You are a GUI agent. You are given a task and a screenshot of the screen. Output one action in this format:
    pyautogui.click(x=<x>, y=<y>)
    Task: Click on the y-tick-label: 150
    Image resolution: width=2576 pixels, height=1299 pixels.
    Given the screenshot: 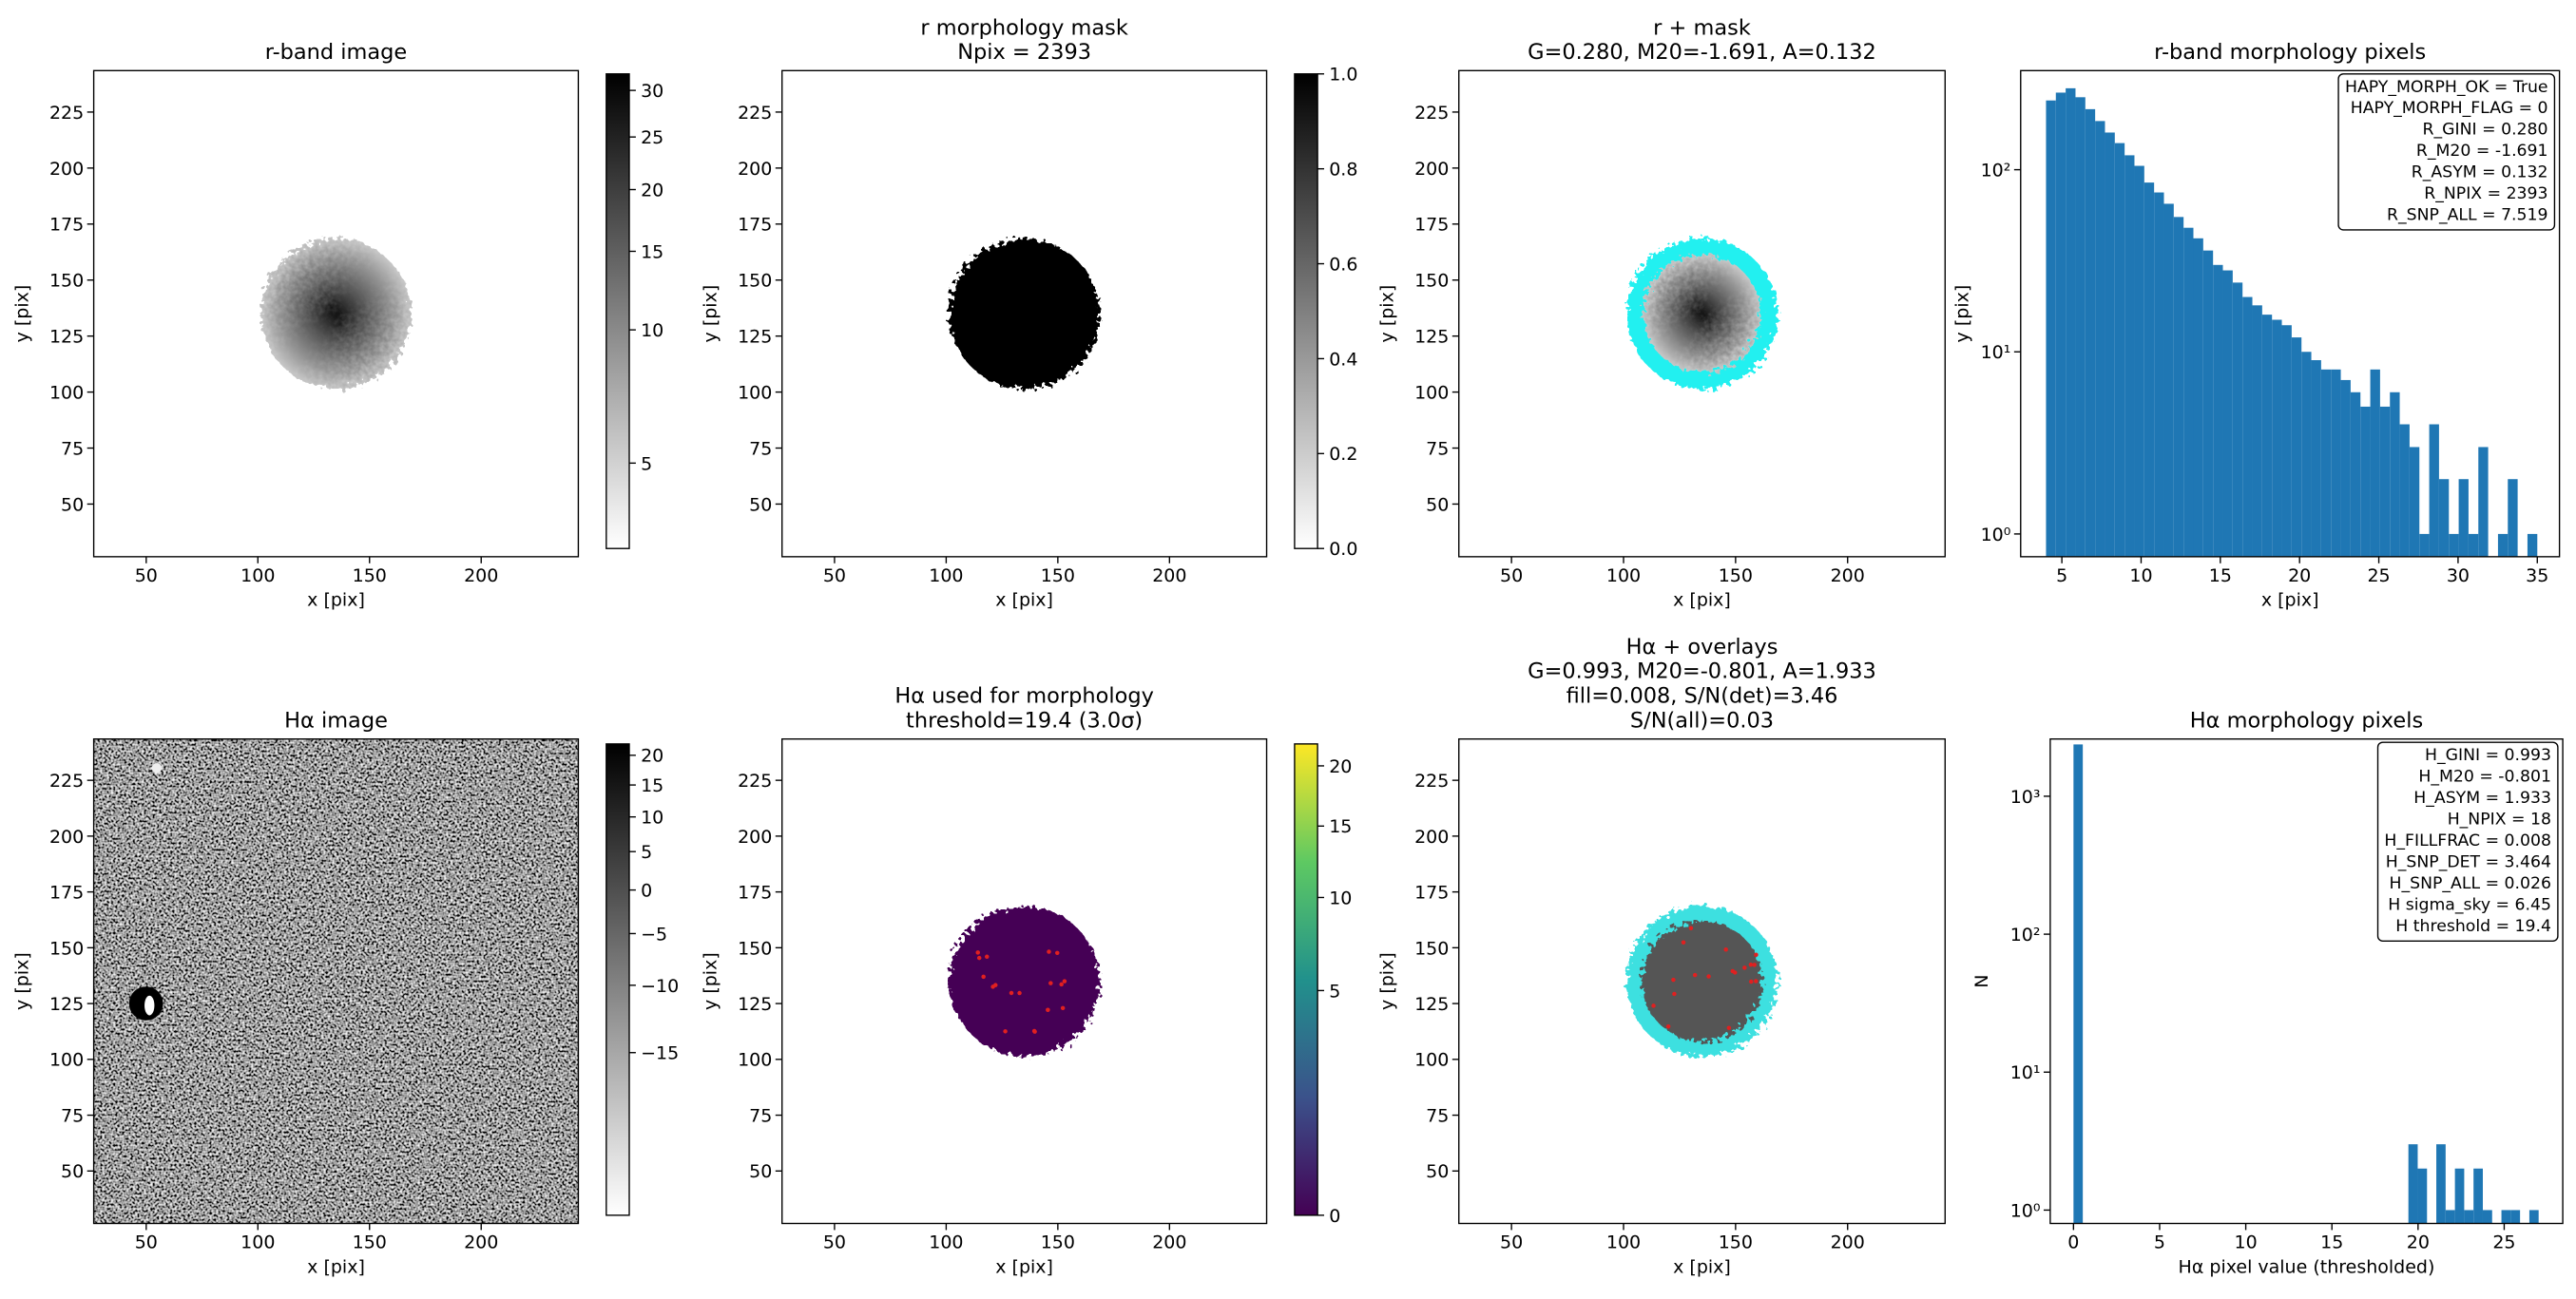 What is the action you would take?
    pyautogui.click(x=1431, y=281)
    